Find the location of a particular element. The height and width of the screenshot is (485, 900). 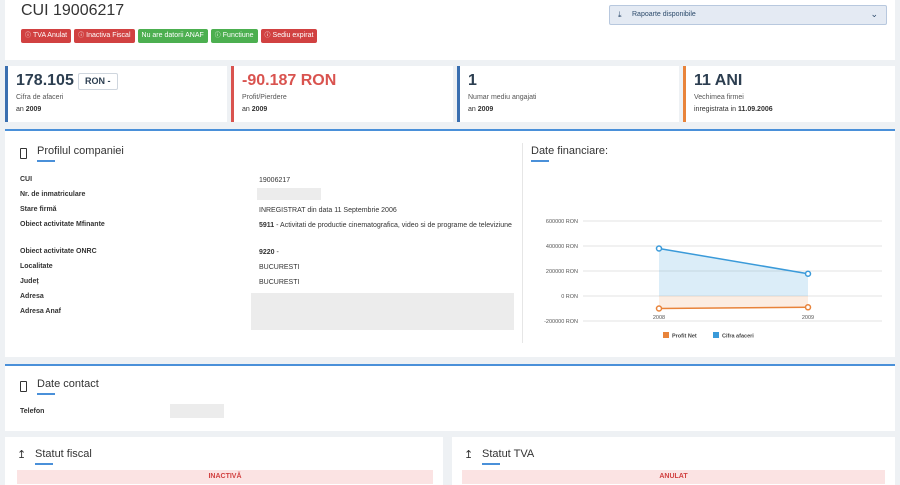

financial-title: Date financiare: is located at coordinates (569, 153).